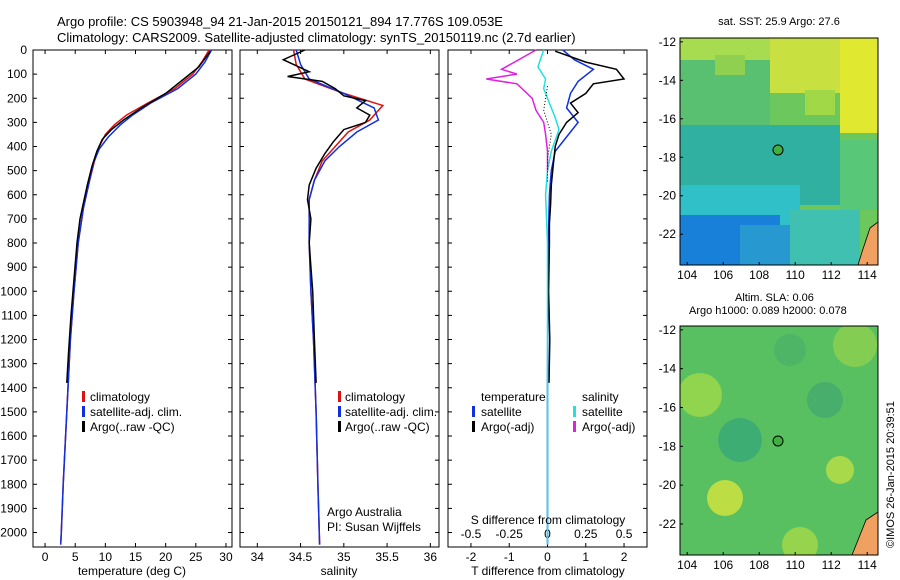 The width and height of the screenshot is (900, 580). Describe the element at coordinates (570, 297) in the screenshot. I see `series-line-t-satellite` at that location.